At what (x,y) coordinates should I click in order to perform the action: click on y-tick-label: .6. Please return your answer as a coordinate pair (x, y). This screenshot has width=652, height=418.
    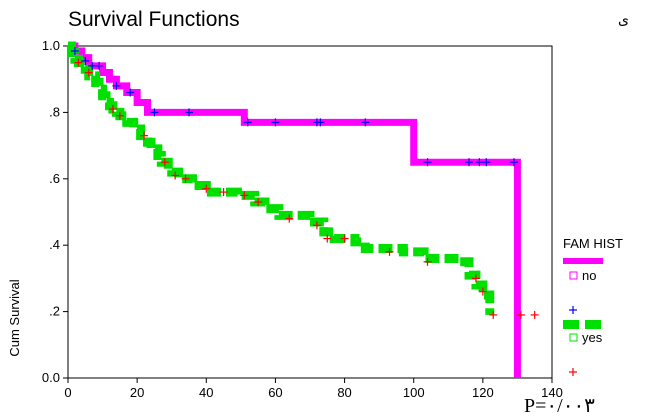
    Looking at the image, I should click on (54, 178).